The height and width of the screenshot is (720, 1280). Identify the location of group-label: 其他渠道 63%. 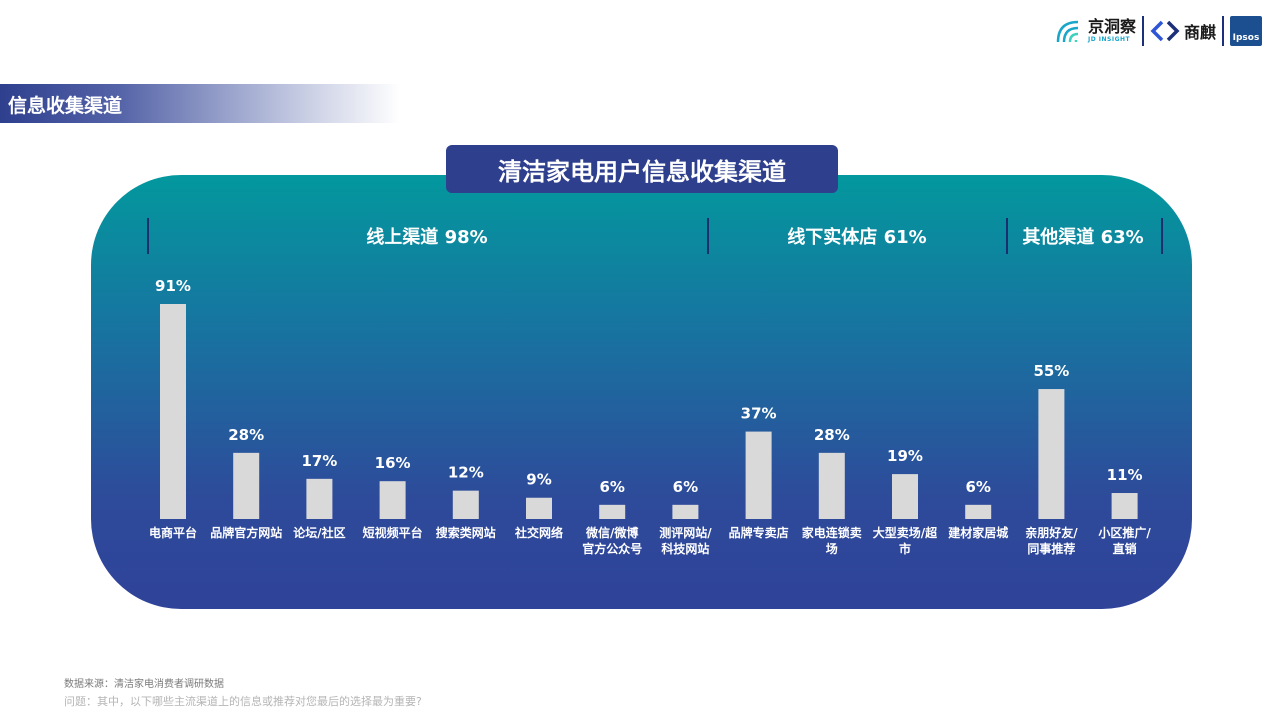
(1082, 237).